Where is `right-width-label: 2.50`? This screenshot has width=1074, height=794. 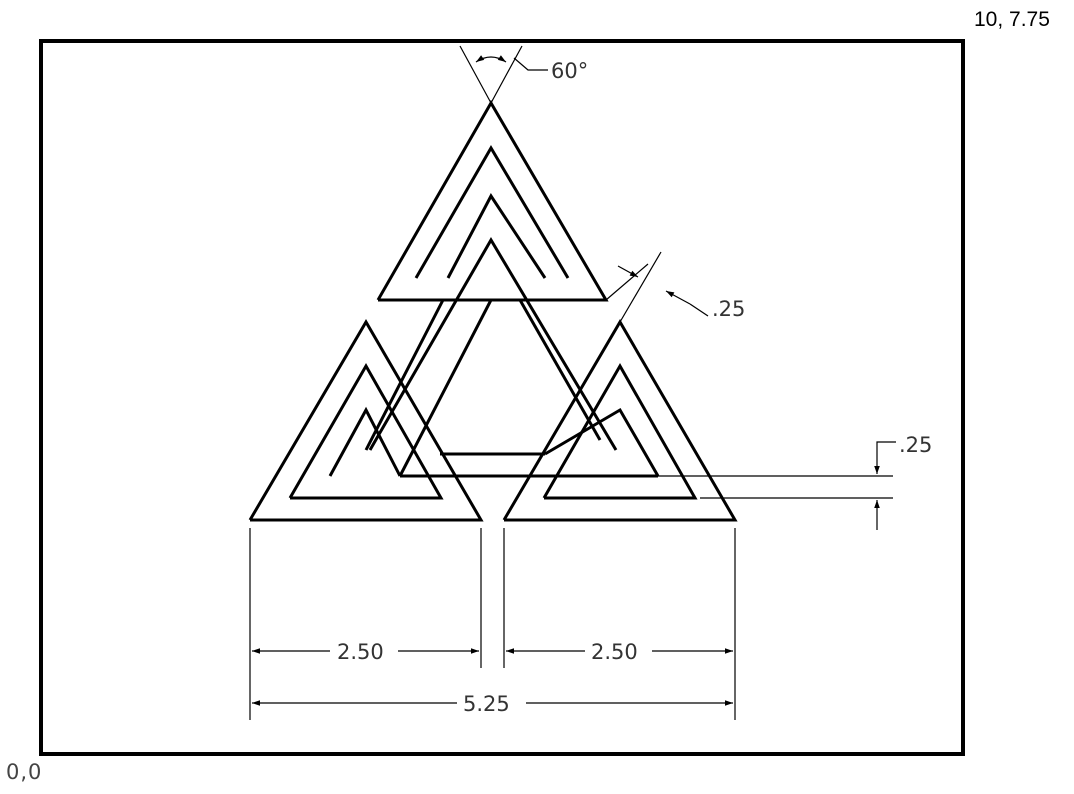 right-width-label: 2.50 is located at coordinates (614, 652).